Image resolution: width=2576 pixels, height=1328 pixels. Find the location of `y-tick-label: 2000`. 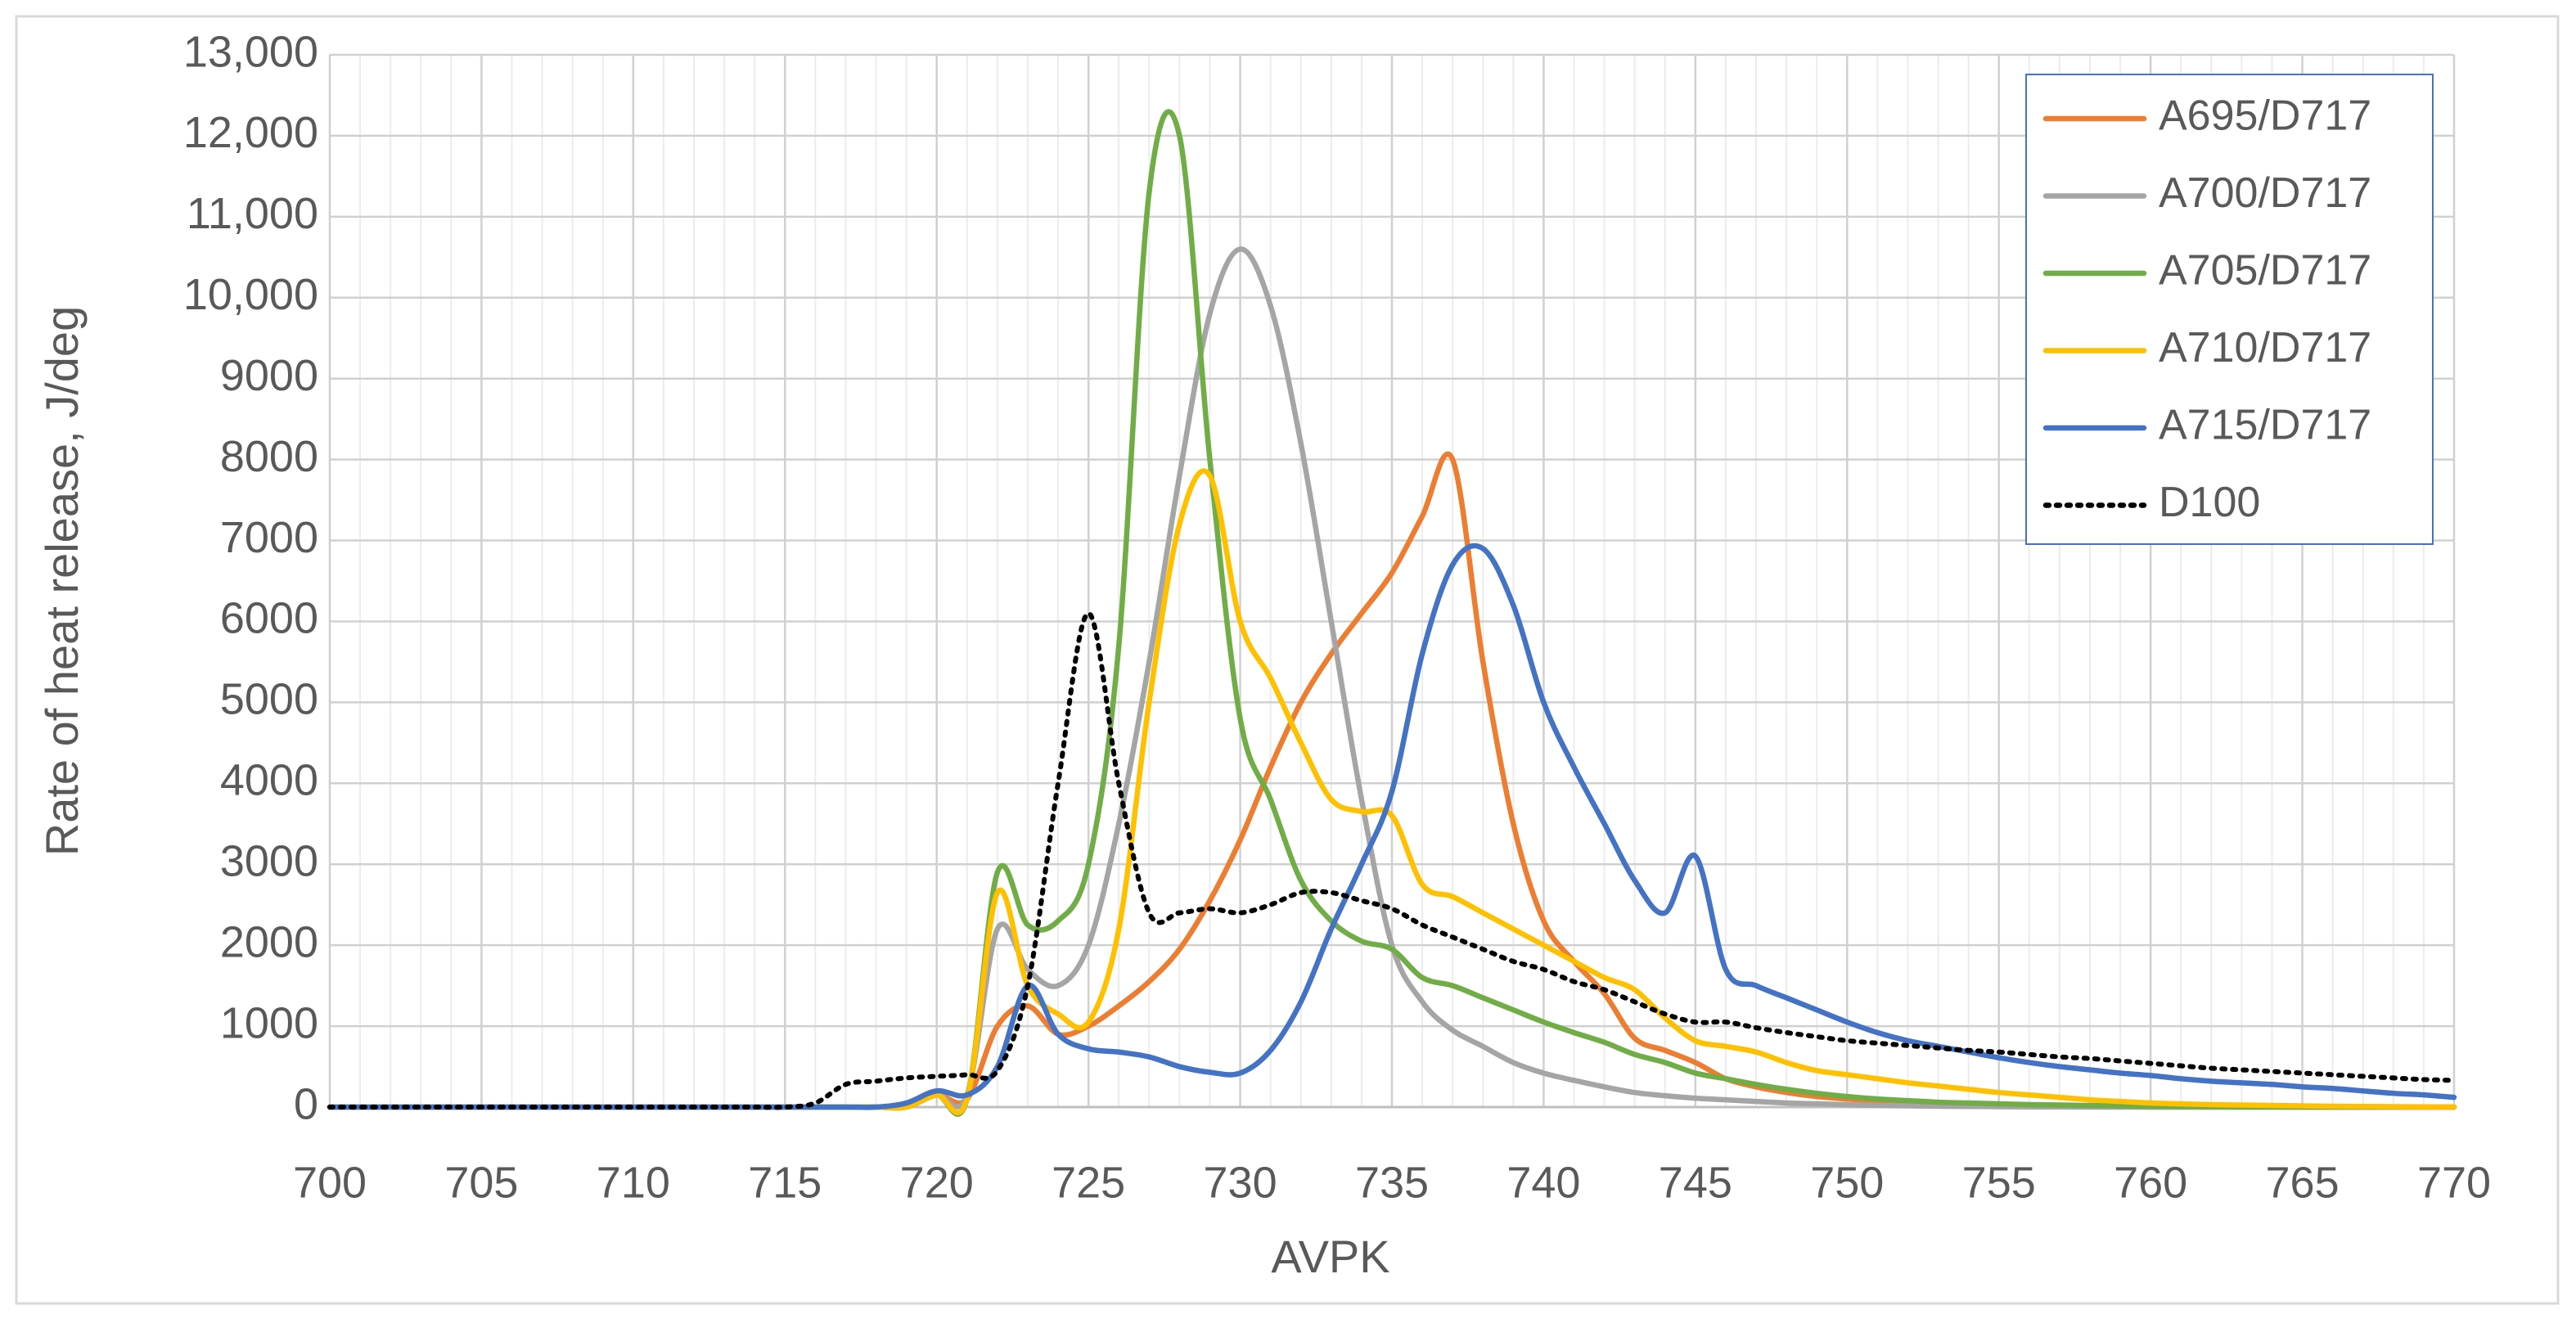

y-tick-label: 2000 is located at coordinates (269, 942).